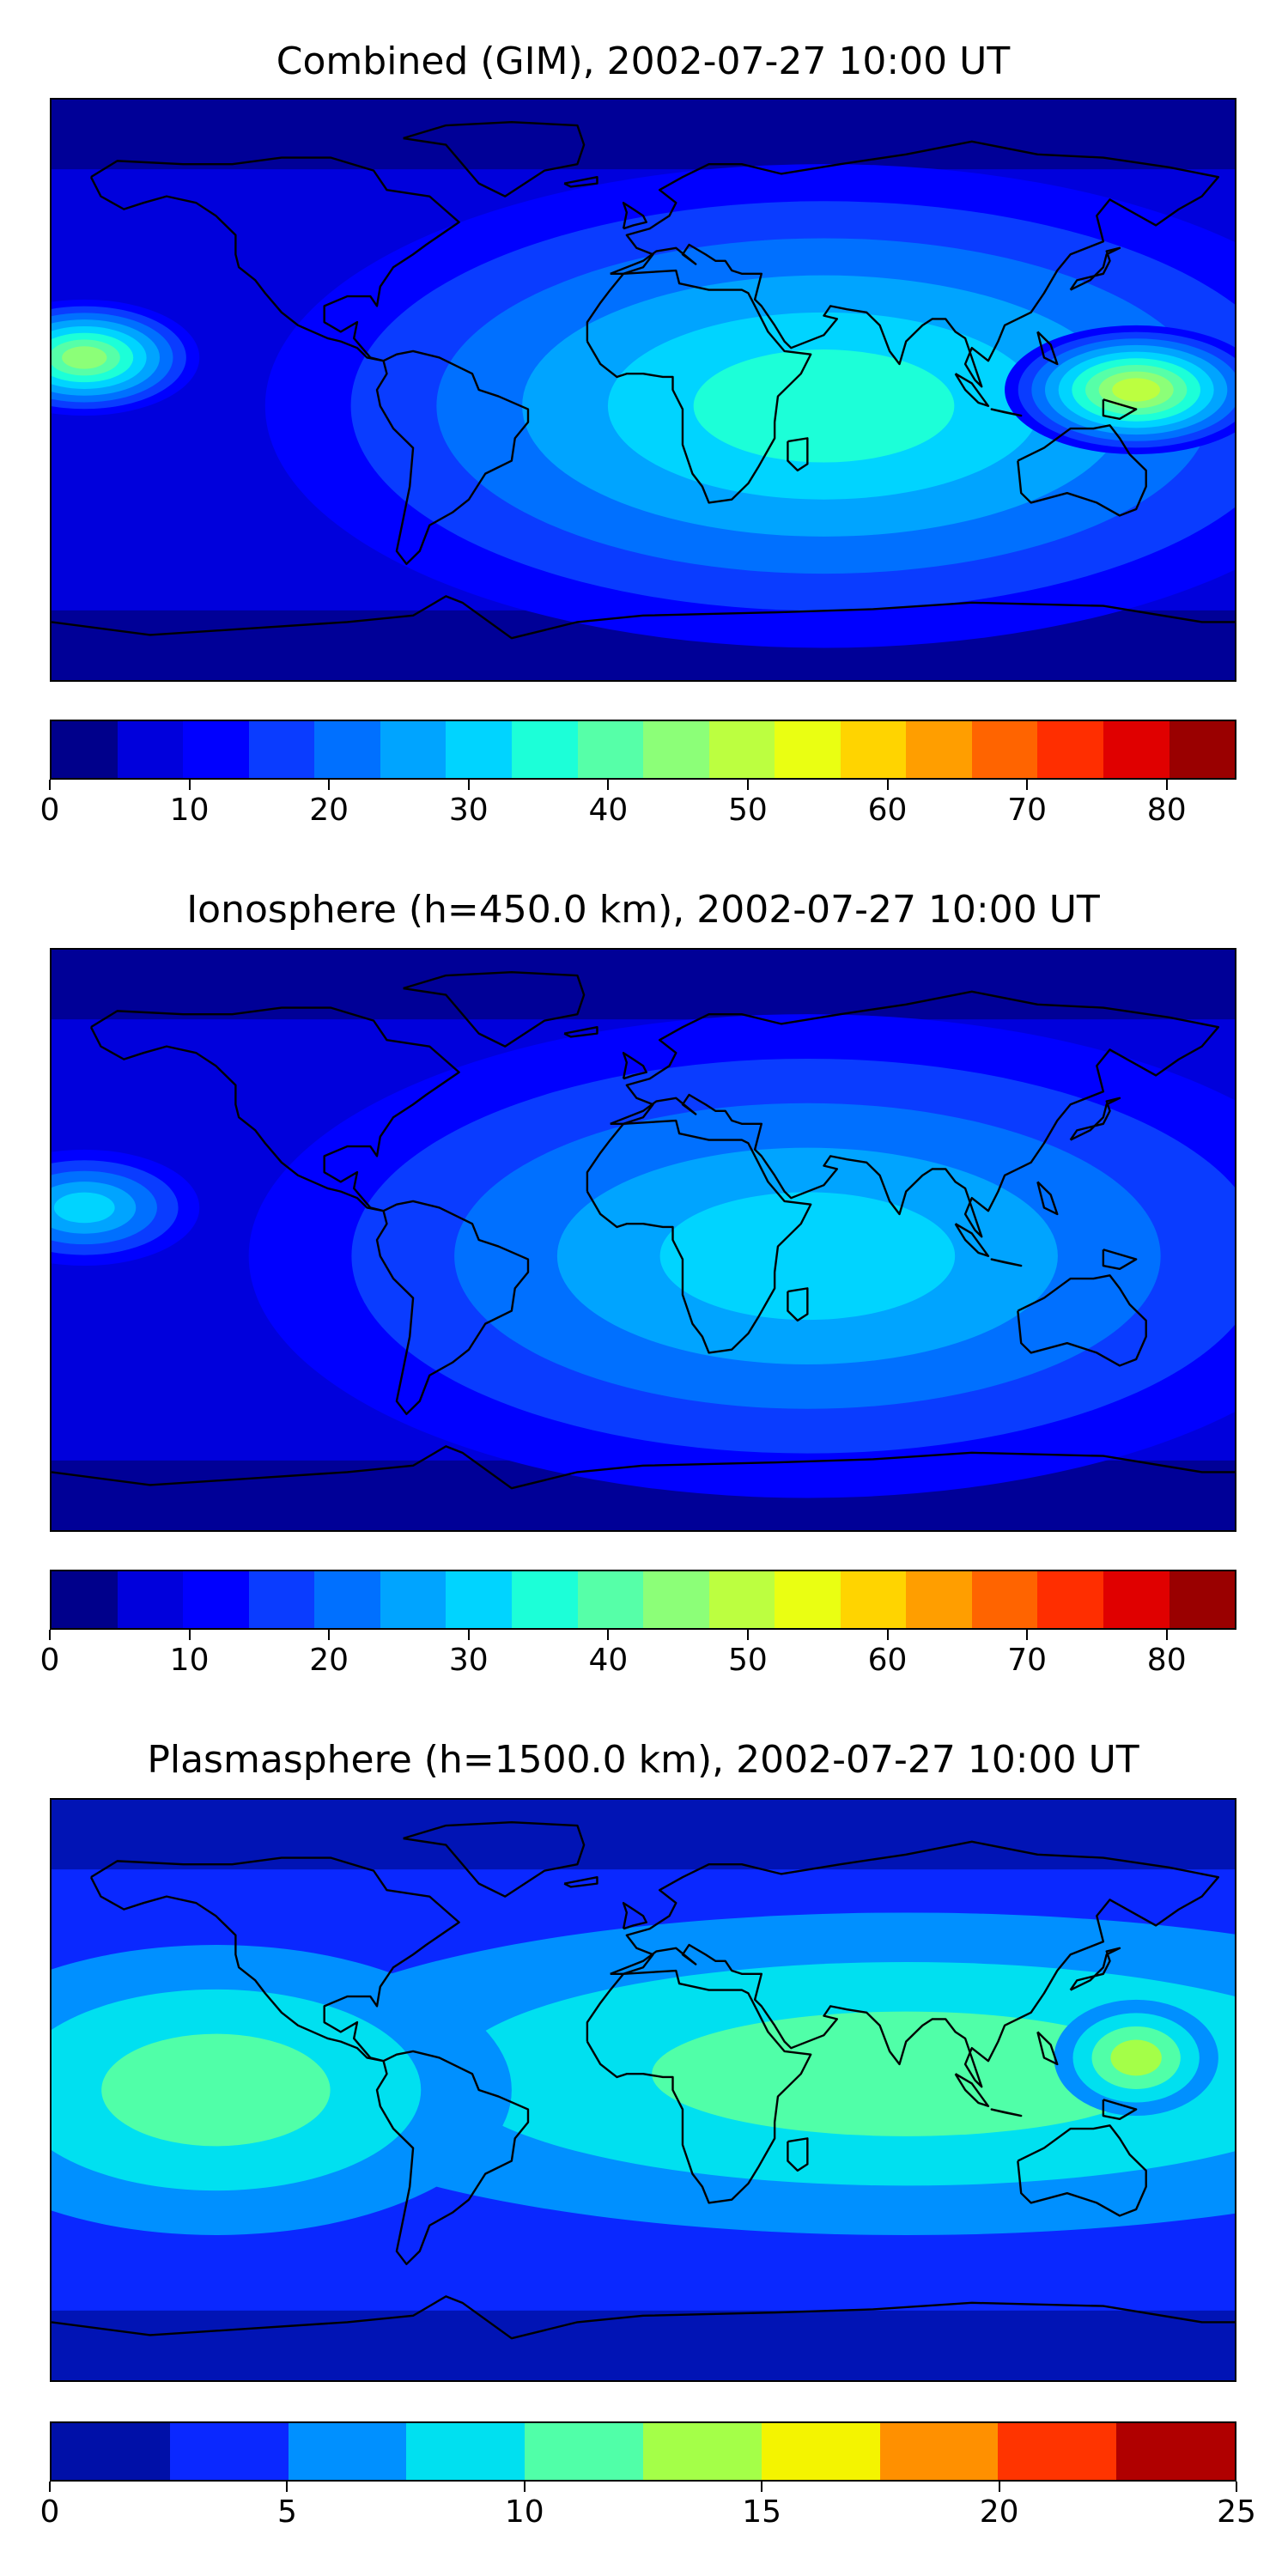 Image resolution: width=1288 pixels, height=2576 pixels. Describe the element at coordinates (190, 1660) in the screenshot. I see `tick-label: 10` at that location.